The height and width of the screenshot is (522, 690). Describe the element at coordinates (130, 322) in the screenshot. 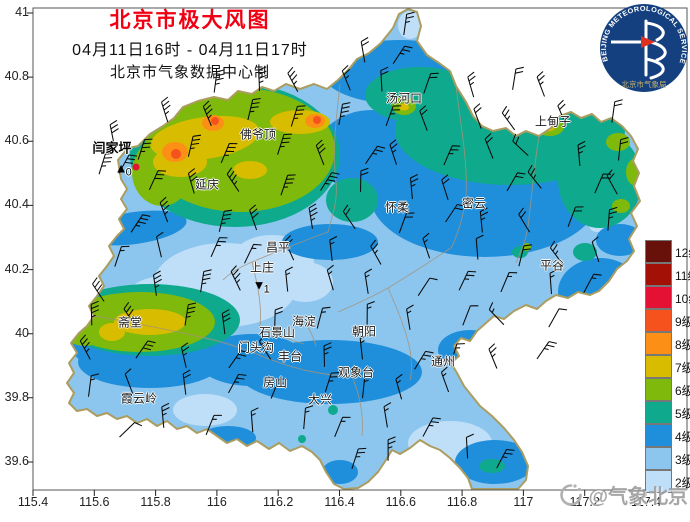

I see `place-label: 斋堂` at that location.